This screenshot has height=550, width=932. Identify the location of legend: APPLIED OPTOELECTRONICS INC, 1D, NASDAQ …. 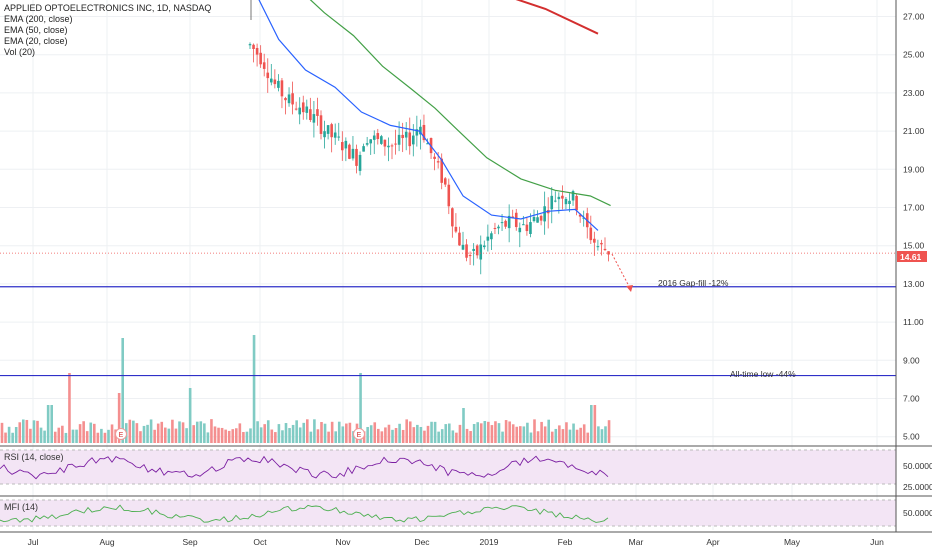
(107, 30).